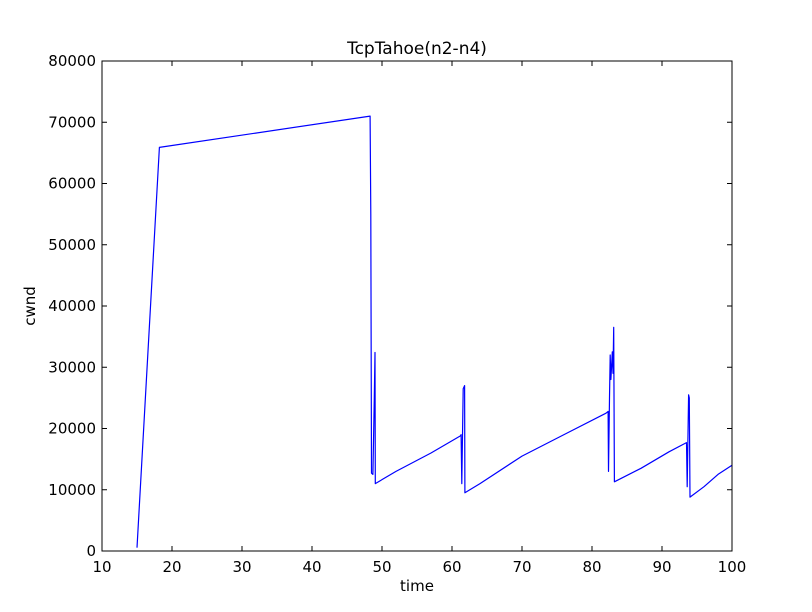  Describe the element at coordinates (416, 49) in the screenshot. I see `chart-title: TcpTahoe(n2-n4)` at that location.